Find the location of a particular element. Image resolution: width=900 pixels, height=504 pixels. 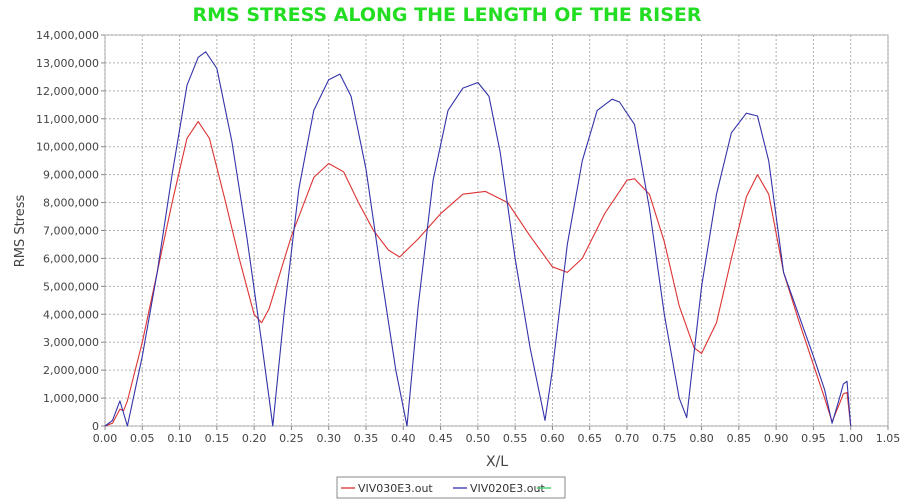

x-tick-label: 0.00 is located at coordinates (105, 438).